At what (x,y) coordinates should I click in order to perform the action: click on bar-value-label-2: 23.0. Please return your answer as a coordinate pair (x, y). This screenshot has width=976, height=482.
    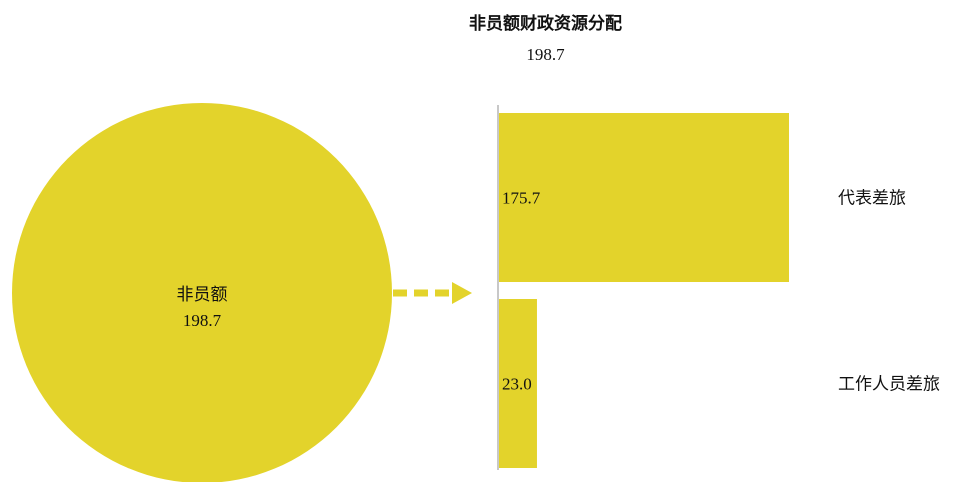
    Looking at the image, I should click on (517, 384).